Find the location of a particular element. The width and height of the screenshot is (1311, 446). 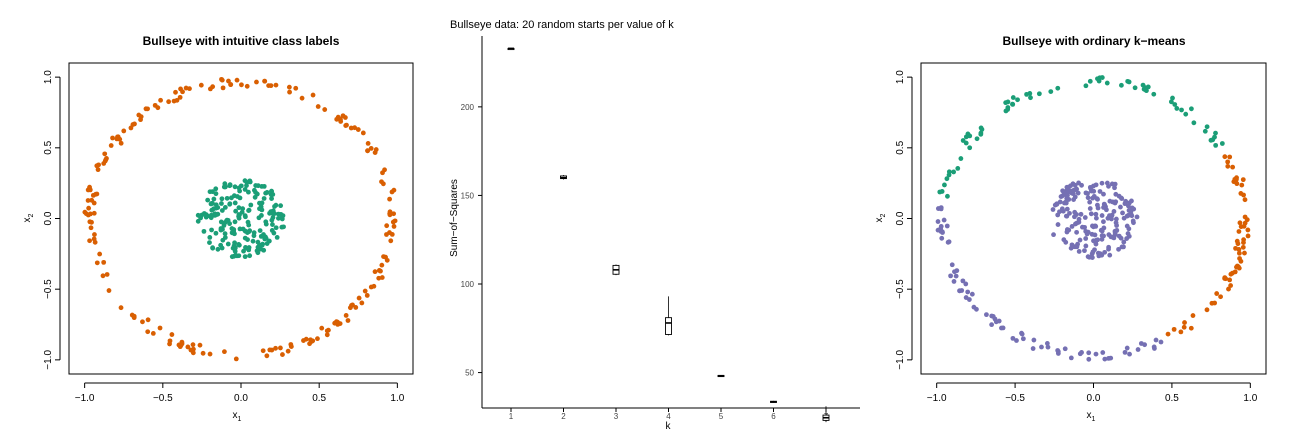

x-tick-label: 1.0 is located at coordinates (1250, 398).